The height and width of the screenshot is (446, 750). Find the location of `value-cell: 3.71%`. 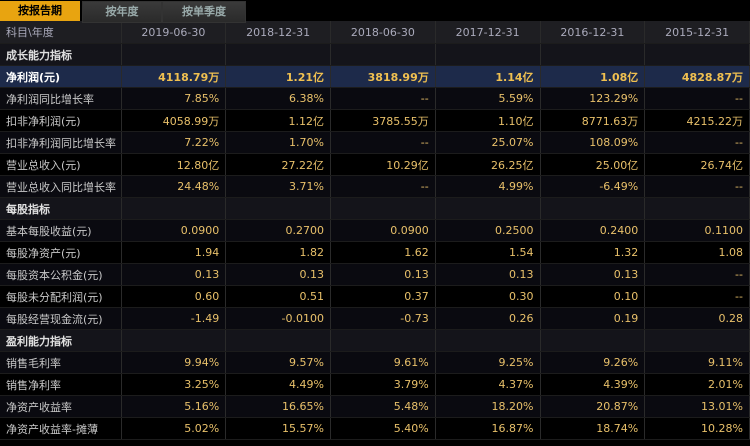

value-cell: 3.71% is located at coordinates (278, 186).